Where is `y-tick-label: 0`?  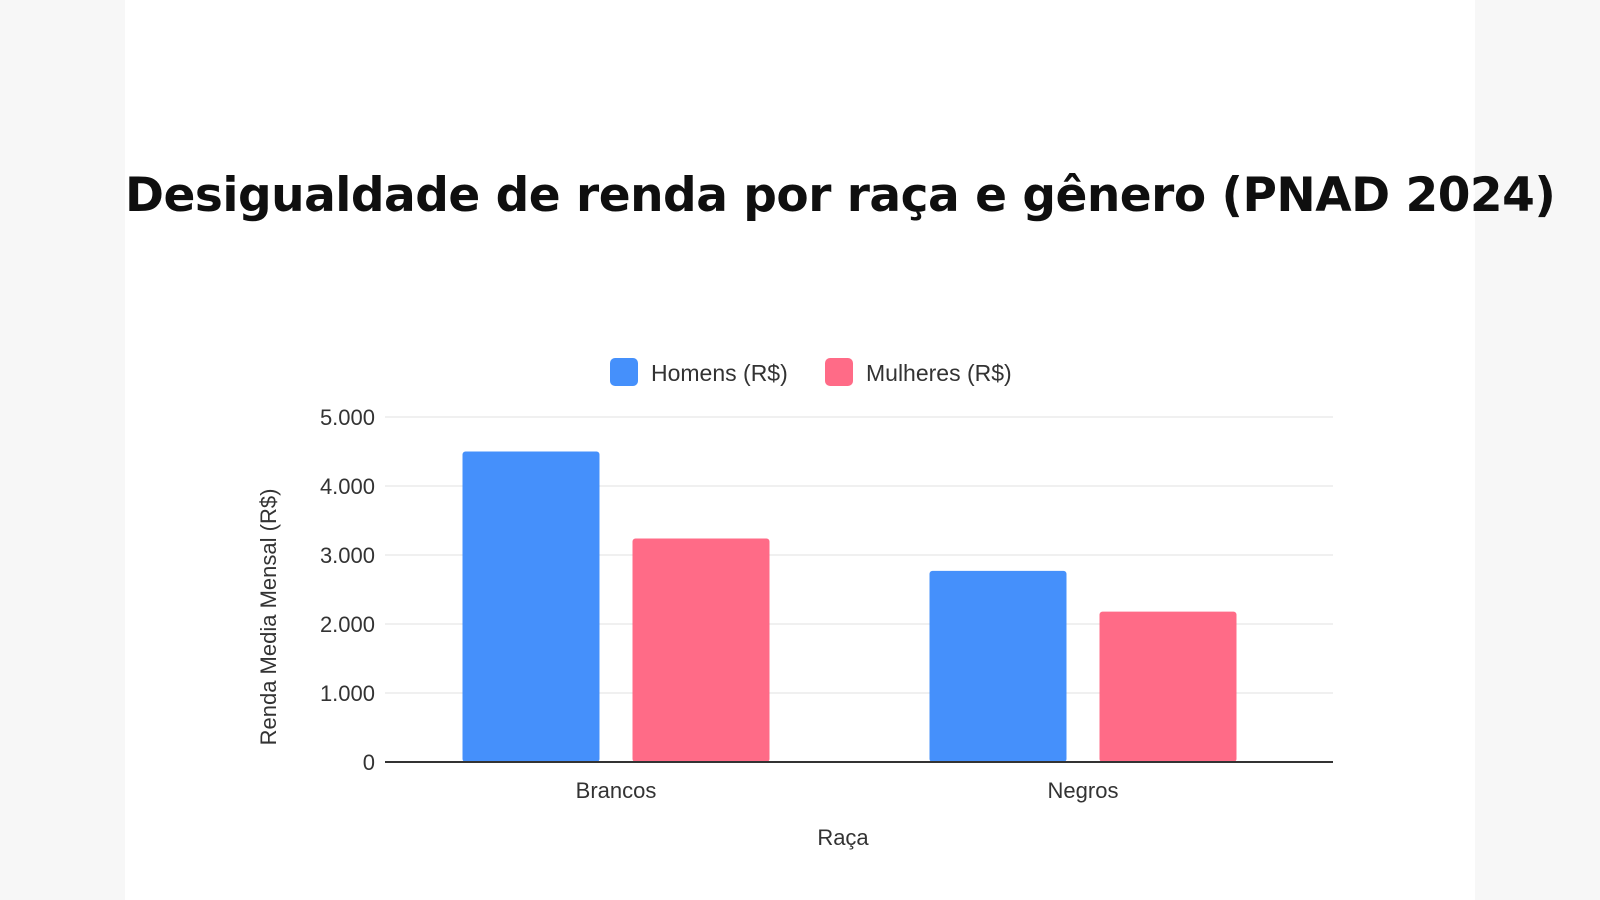 y-tick-label: 0 is located at coordinates (369, 762).